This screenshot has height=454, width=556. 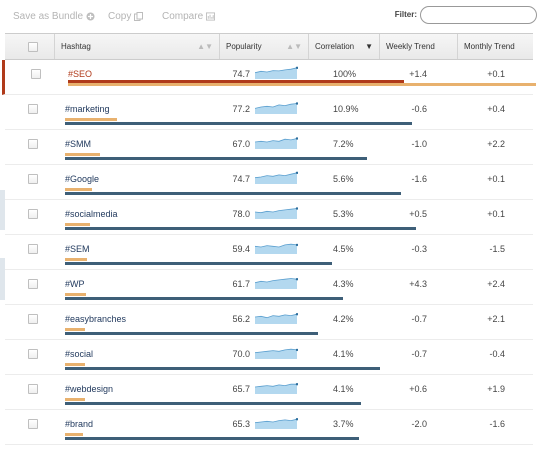 I want to click on monthly-trend-value: +0.1, so click(x=496, y=74).